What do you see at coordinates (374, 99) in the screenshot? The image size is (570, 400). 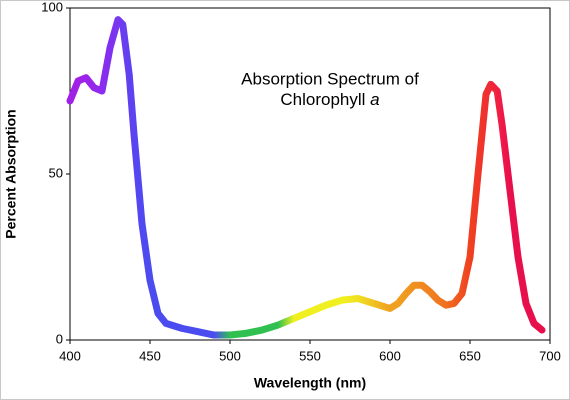 I see `chart-title-italic: a` at bounding box center [374, 99].